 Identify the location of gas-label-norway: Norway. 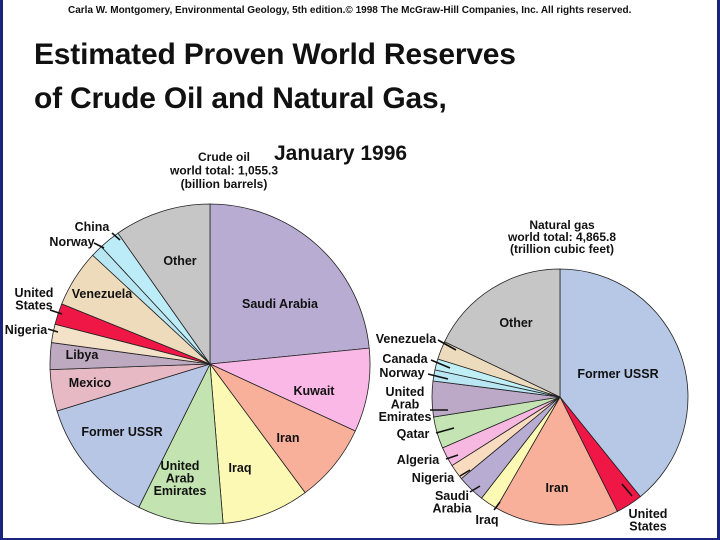
(401, 373).